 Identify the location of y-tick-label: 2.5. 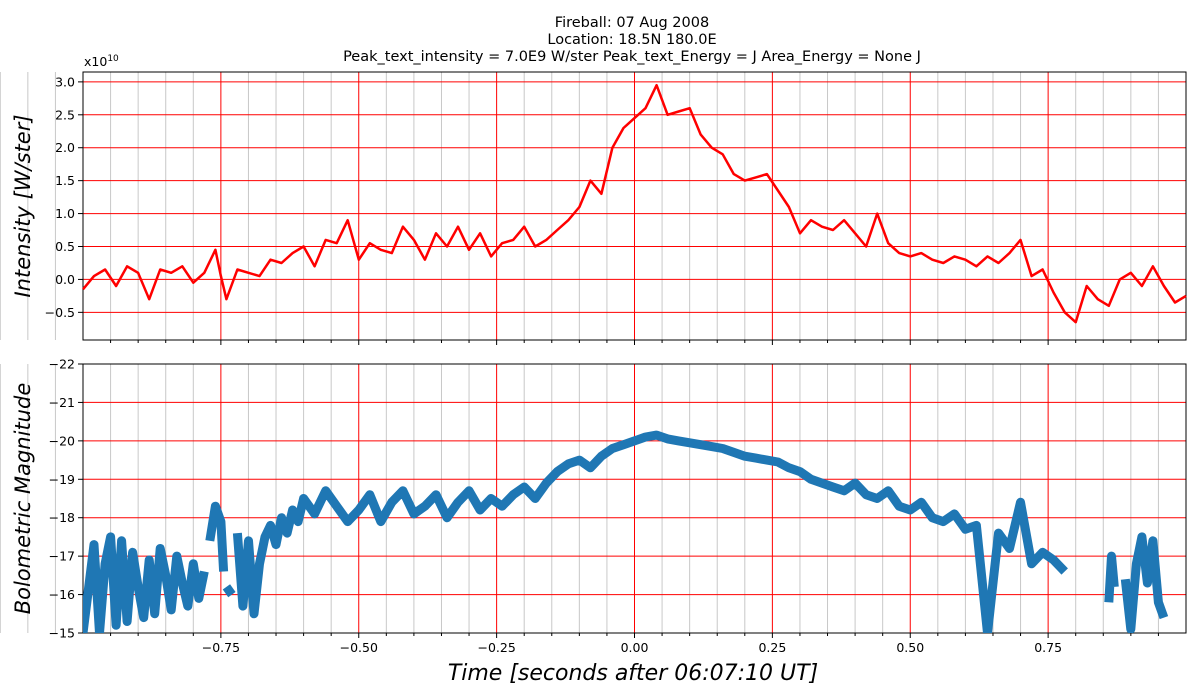
(65, 114).